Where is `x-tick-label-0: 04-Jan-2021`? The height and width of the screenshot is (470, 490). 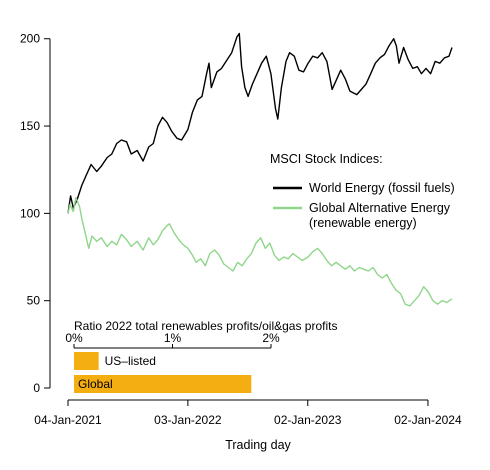
x-tick-label-0: 04-Jan-2021 is located at coordinates (68, 420).